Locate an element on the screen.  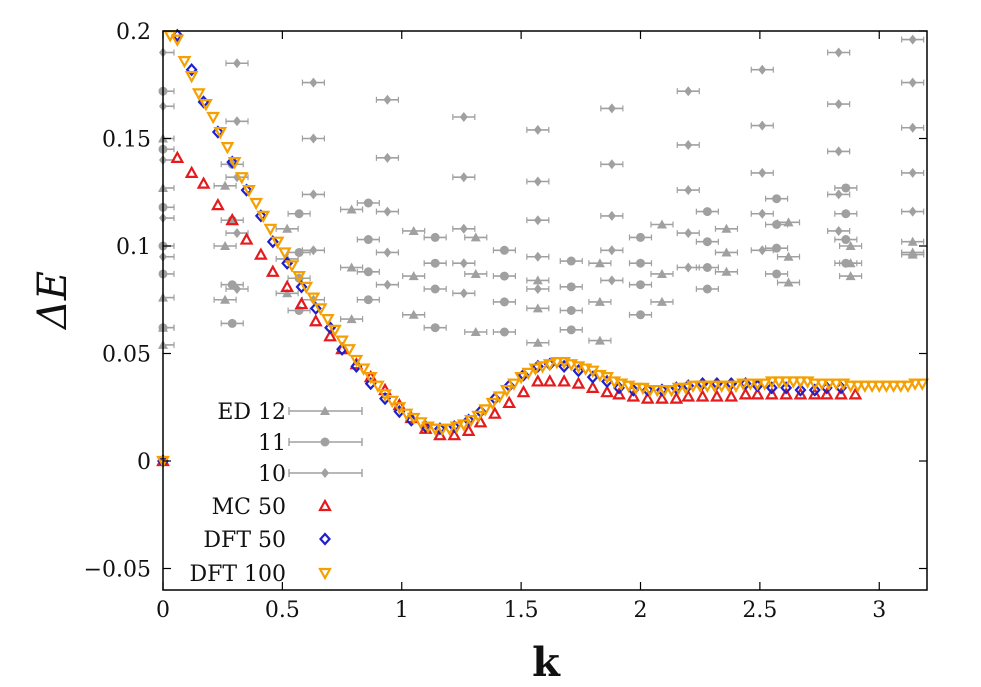
x-tick-label: 0 is located at coordinates (163, 610).